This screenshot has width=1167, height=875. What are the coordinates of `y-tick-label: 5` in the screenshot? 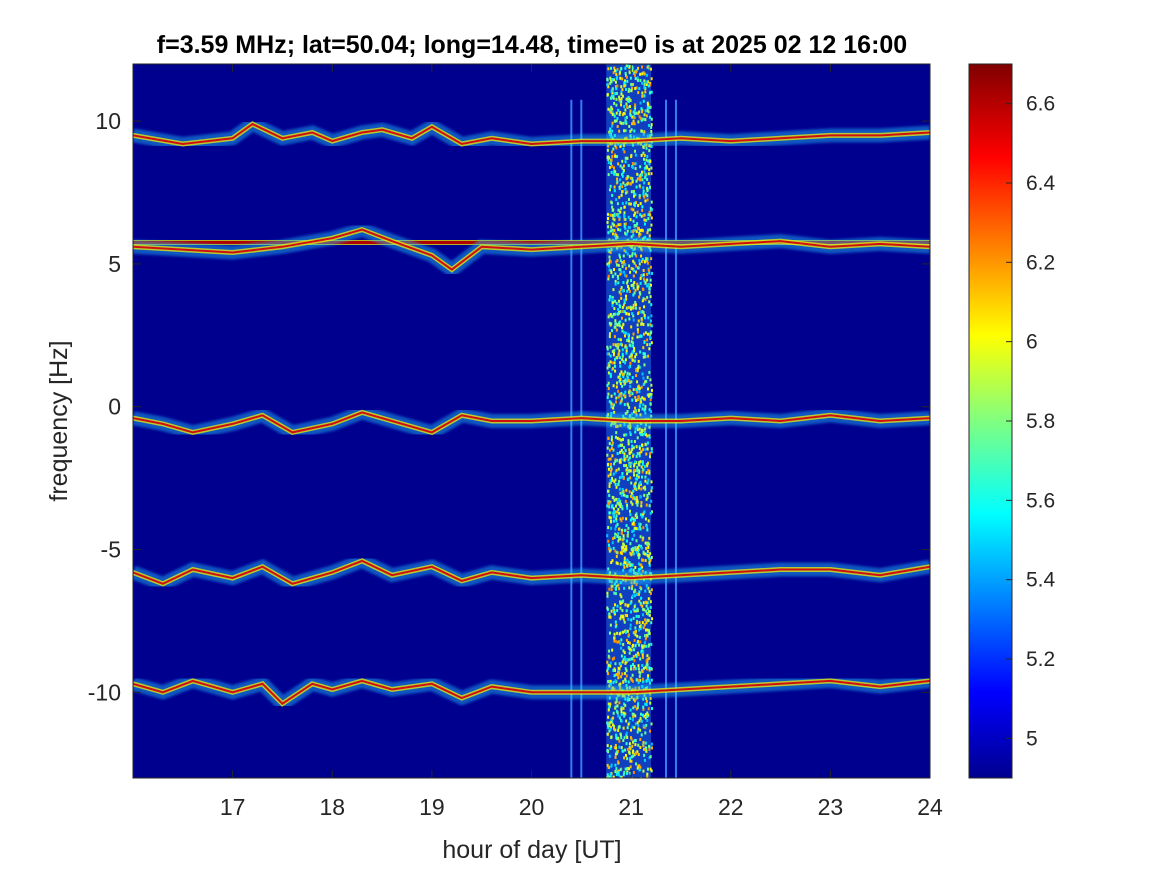 It's located at (114, 264).